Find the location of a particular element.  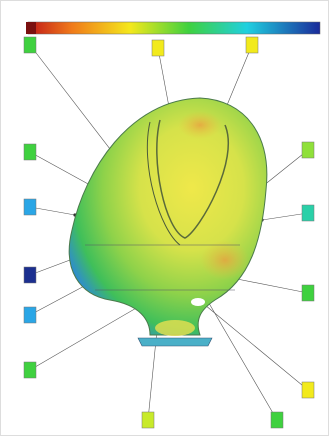

color-scale-end is located at coordinates (31, 28).